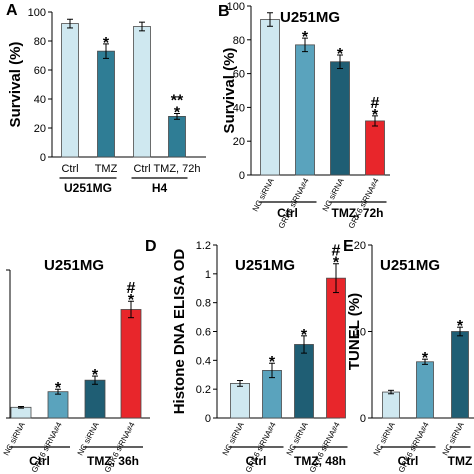  What do you see at coordinates (177, 101) in the screenshot?
I see `significance-line: **` at bounding box center [177, 101].